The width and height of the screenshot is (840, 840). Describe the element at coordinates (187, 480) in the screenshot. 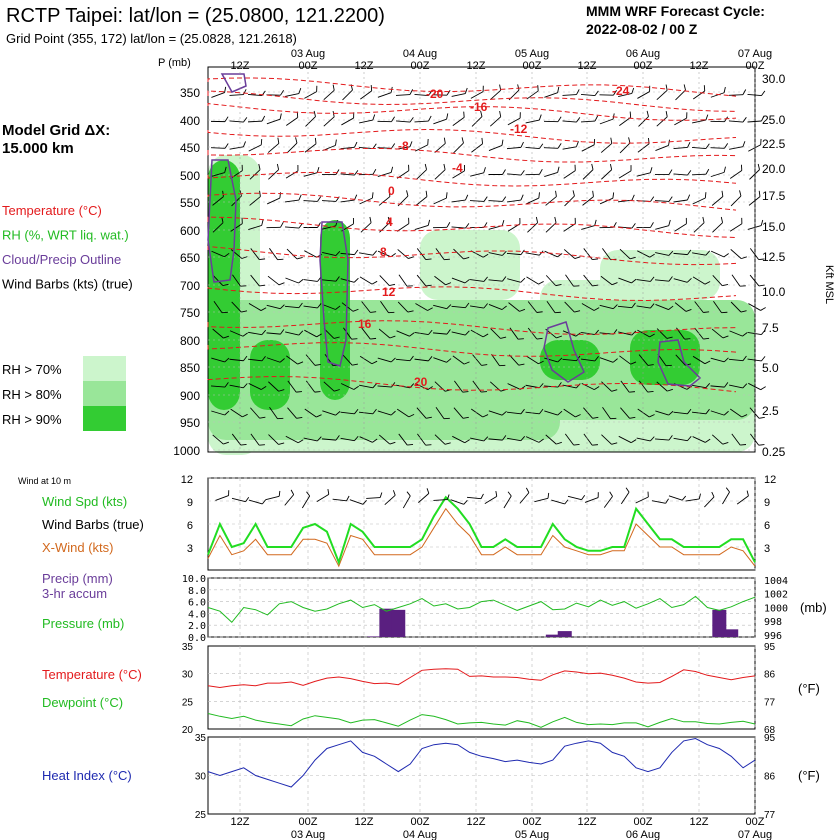

I see `wind-left-tick-0: 12` at that location.